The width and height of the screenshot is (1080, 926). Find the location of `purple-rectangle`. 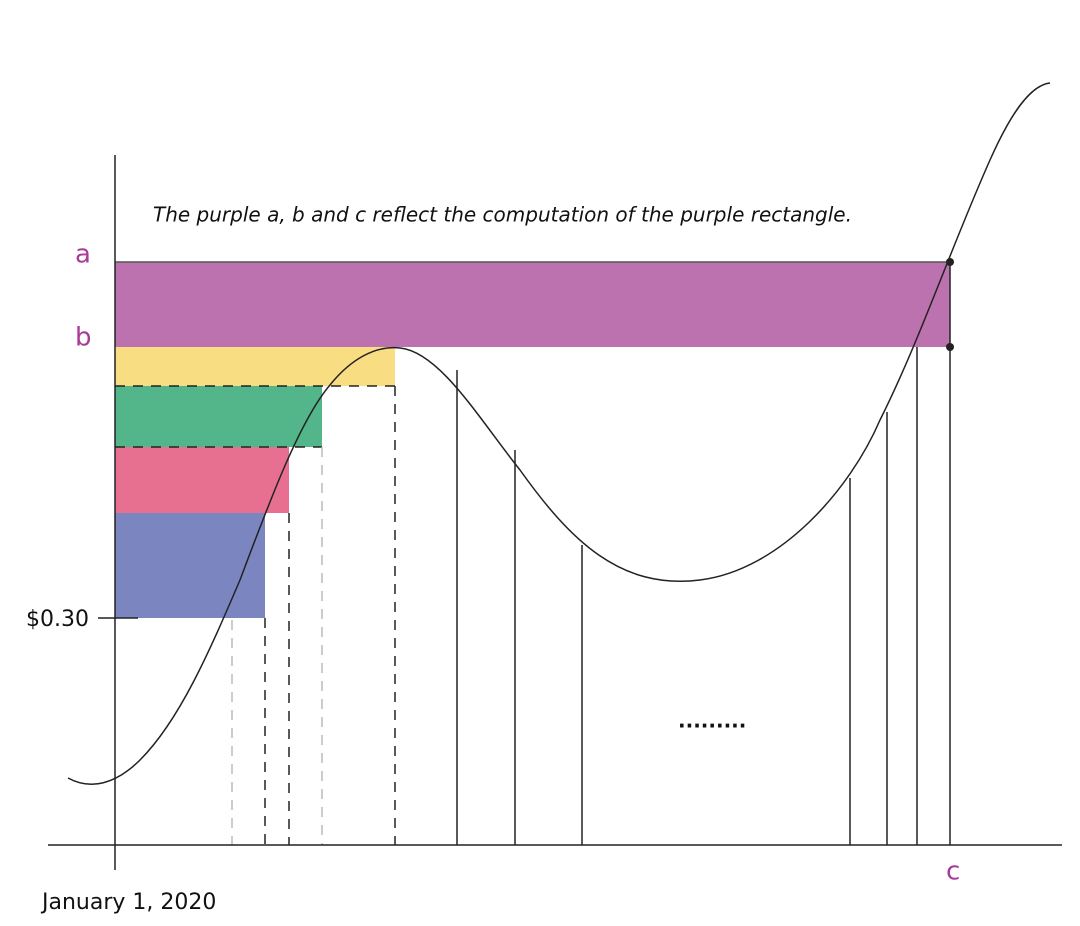

purple-rectangle is located at coordinates (532, 304).